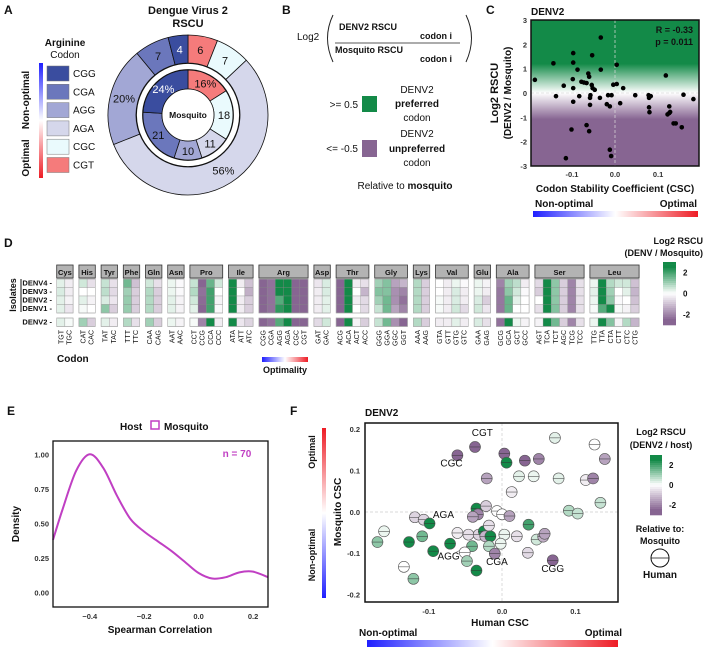 Image resolution: width=705 pixels, height=647 pixels. What do you see at coordinates (428, 611) in the screenshot?
I see `scatter-f-xtick: -0.1` at bounding box center [428, 611].